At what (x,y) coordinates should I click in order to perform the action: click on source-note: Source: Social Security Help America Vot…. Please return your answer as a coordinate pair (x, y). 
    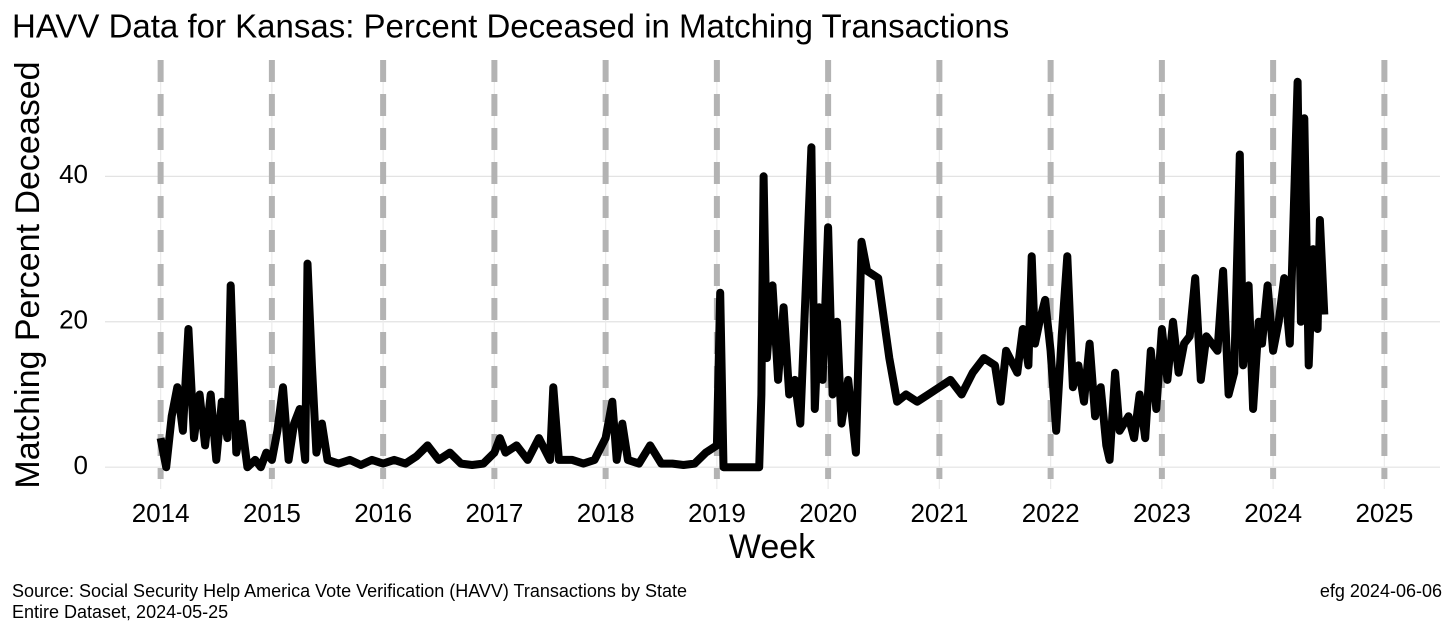
    Looking at the image, I should click on (349, 591).